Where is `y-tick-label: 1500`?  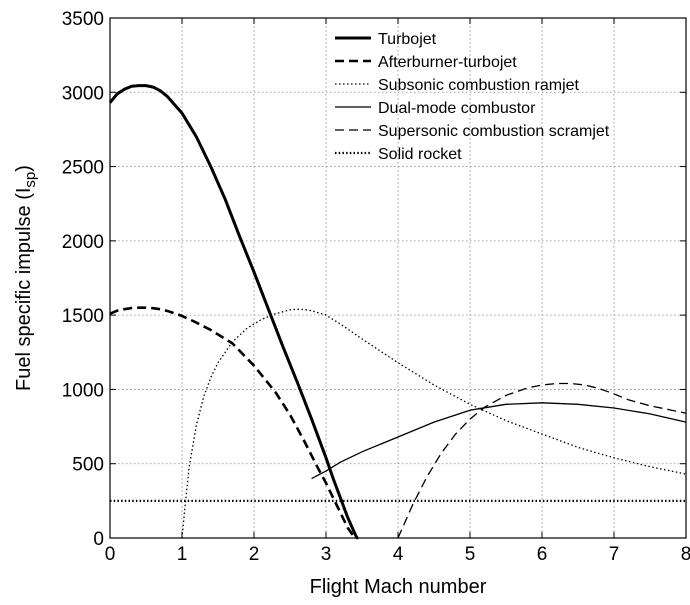
y-tick-label: 1500 is located at coordinates (83, 316).